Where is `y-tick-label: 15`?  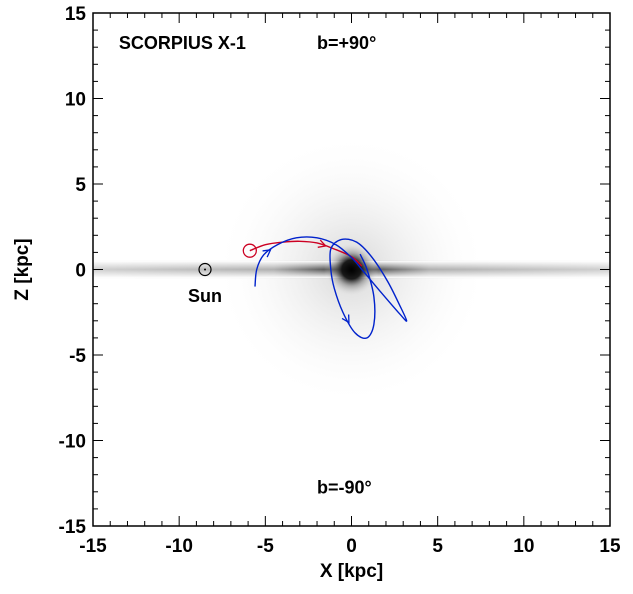 y-tick-label: 15 is located at coordinates (76, 14).